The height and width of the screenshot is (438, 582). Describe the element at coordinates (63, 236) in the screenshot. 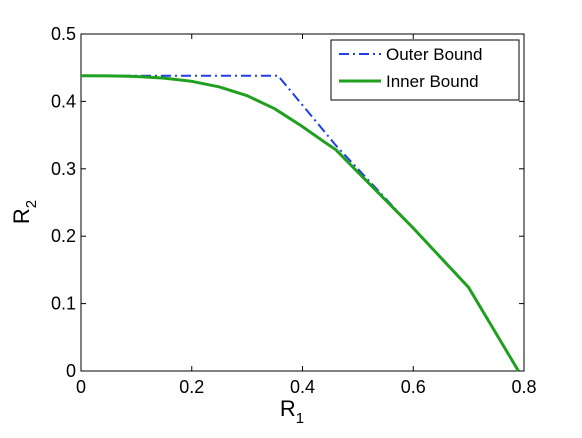

I see `y-tick-label: 0.2` at that location.